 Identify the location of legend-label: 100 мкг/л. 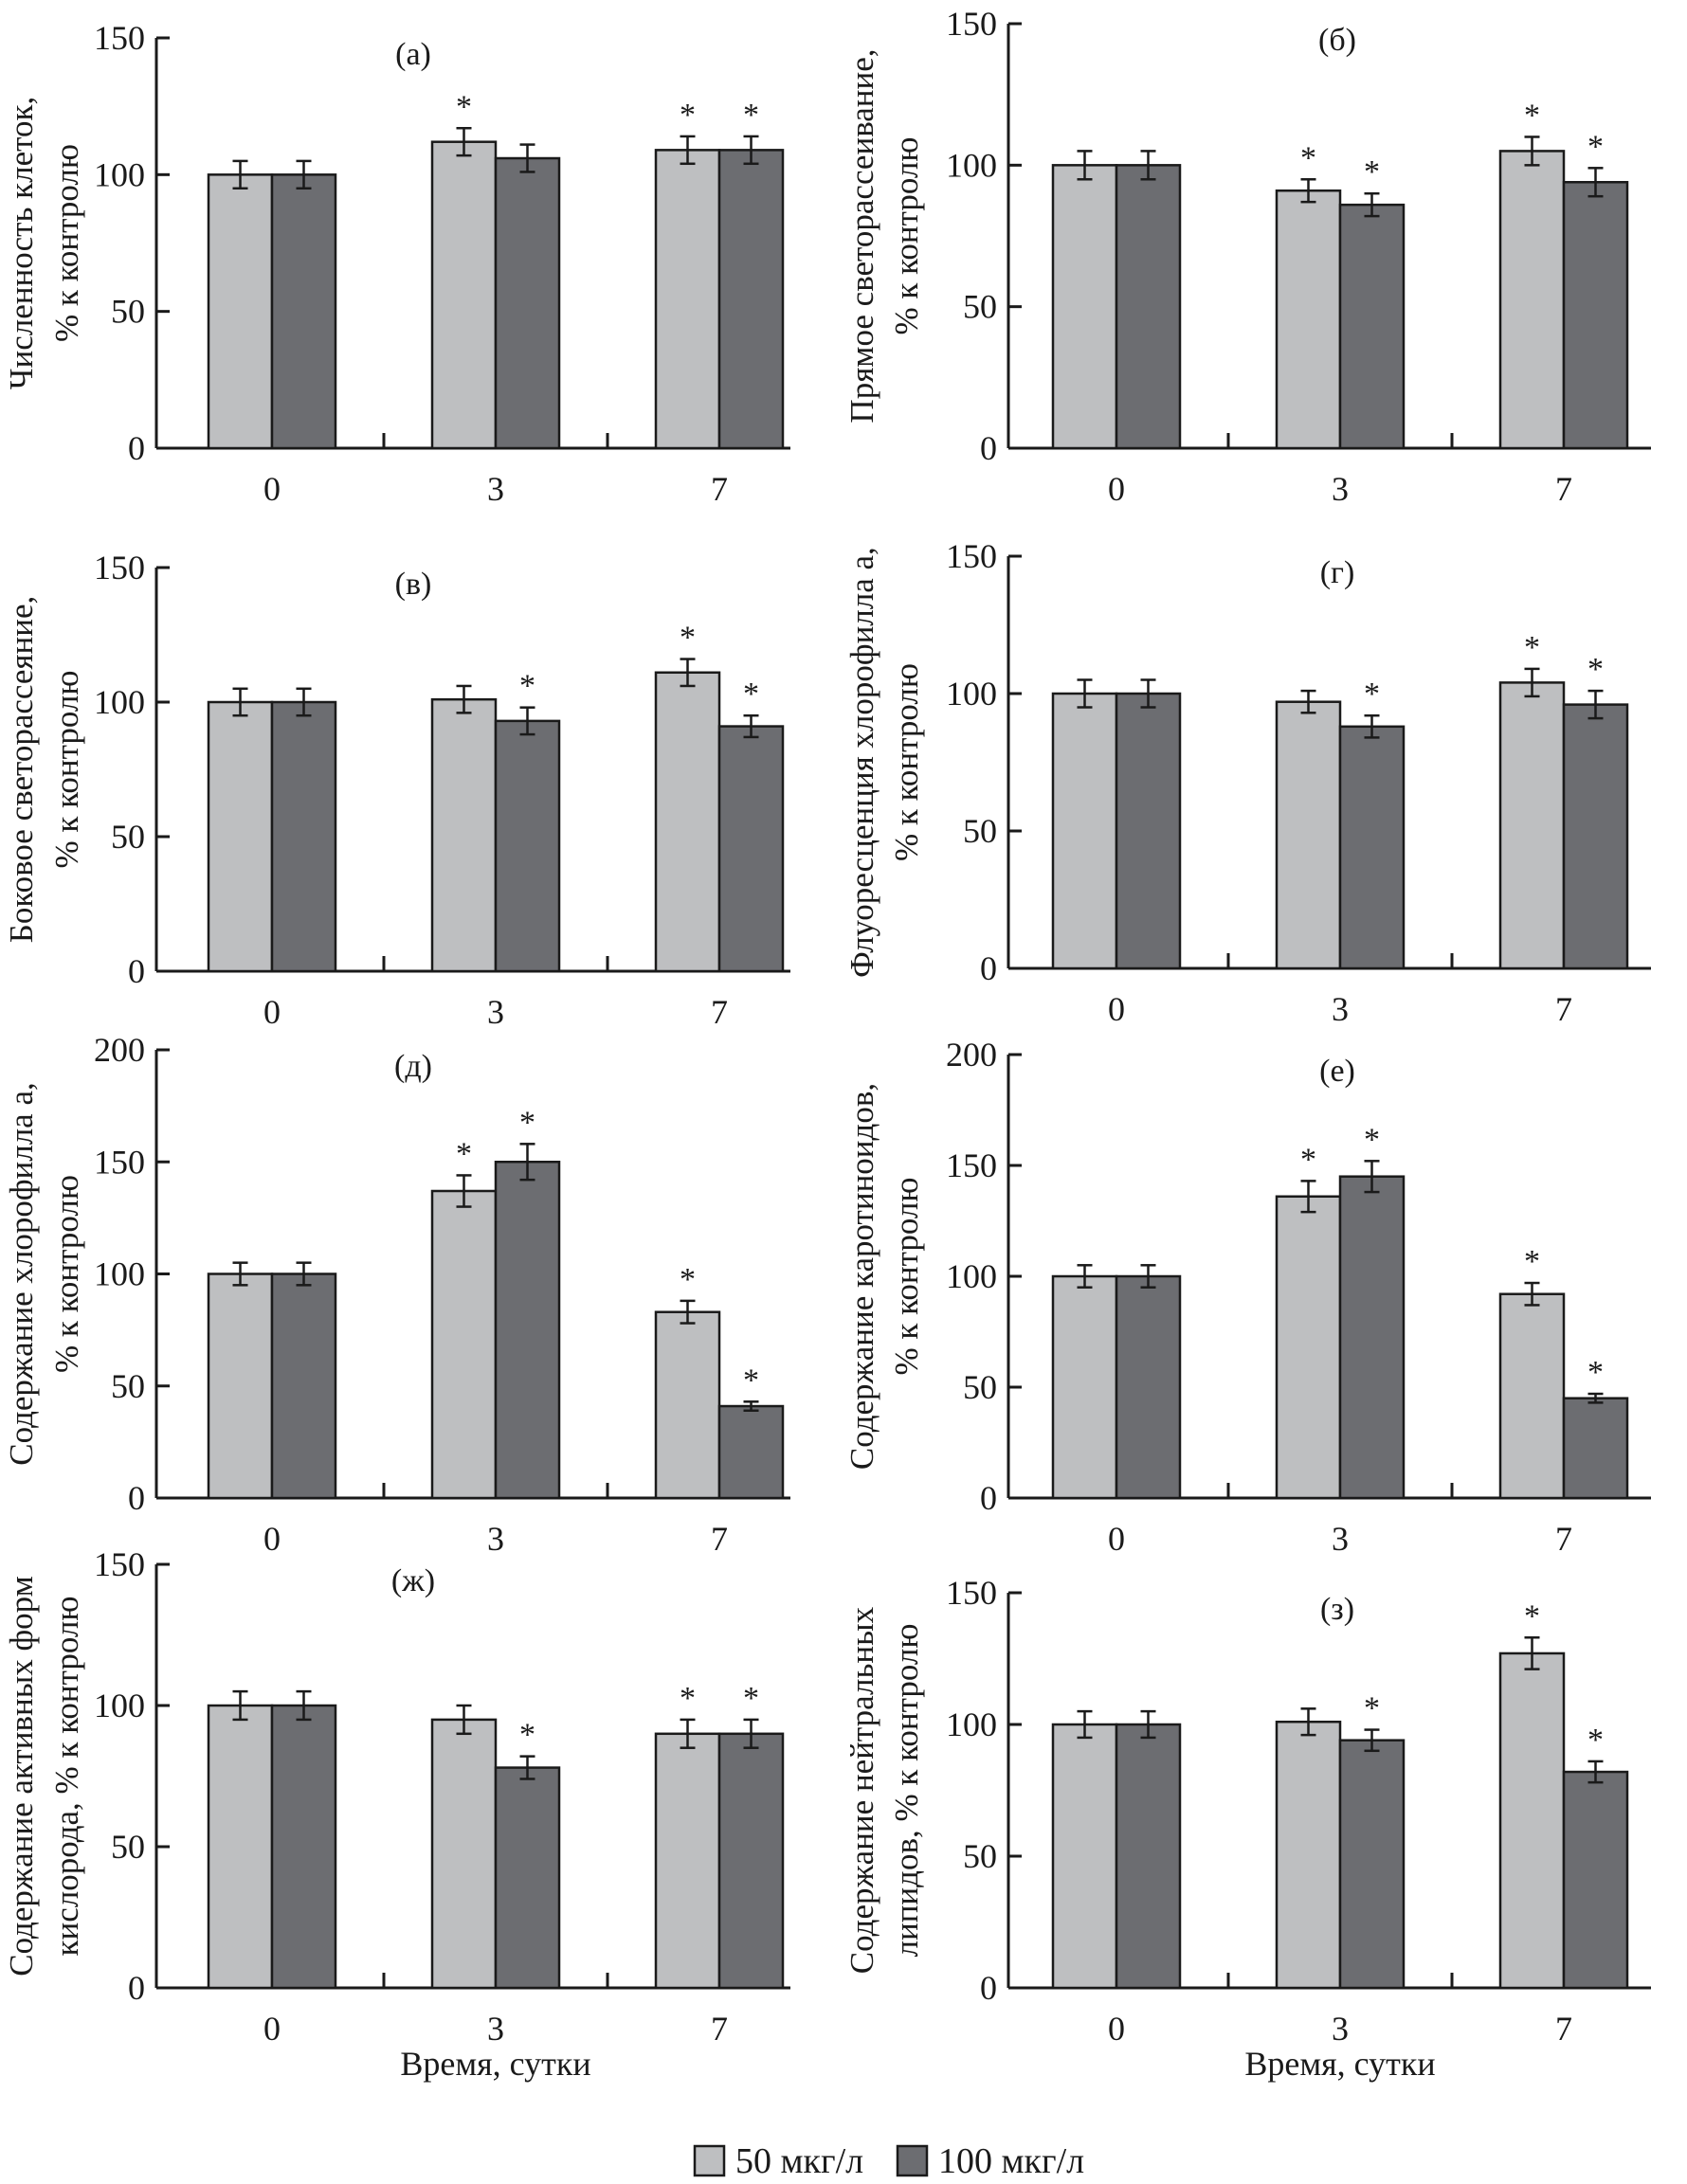
(1011, 2161).